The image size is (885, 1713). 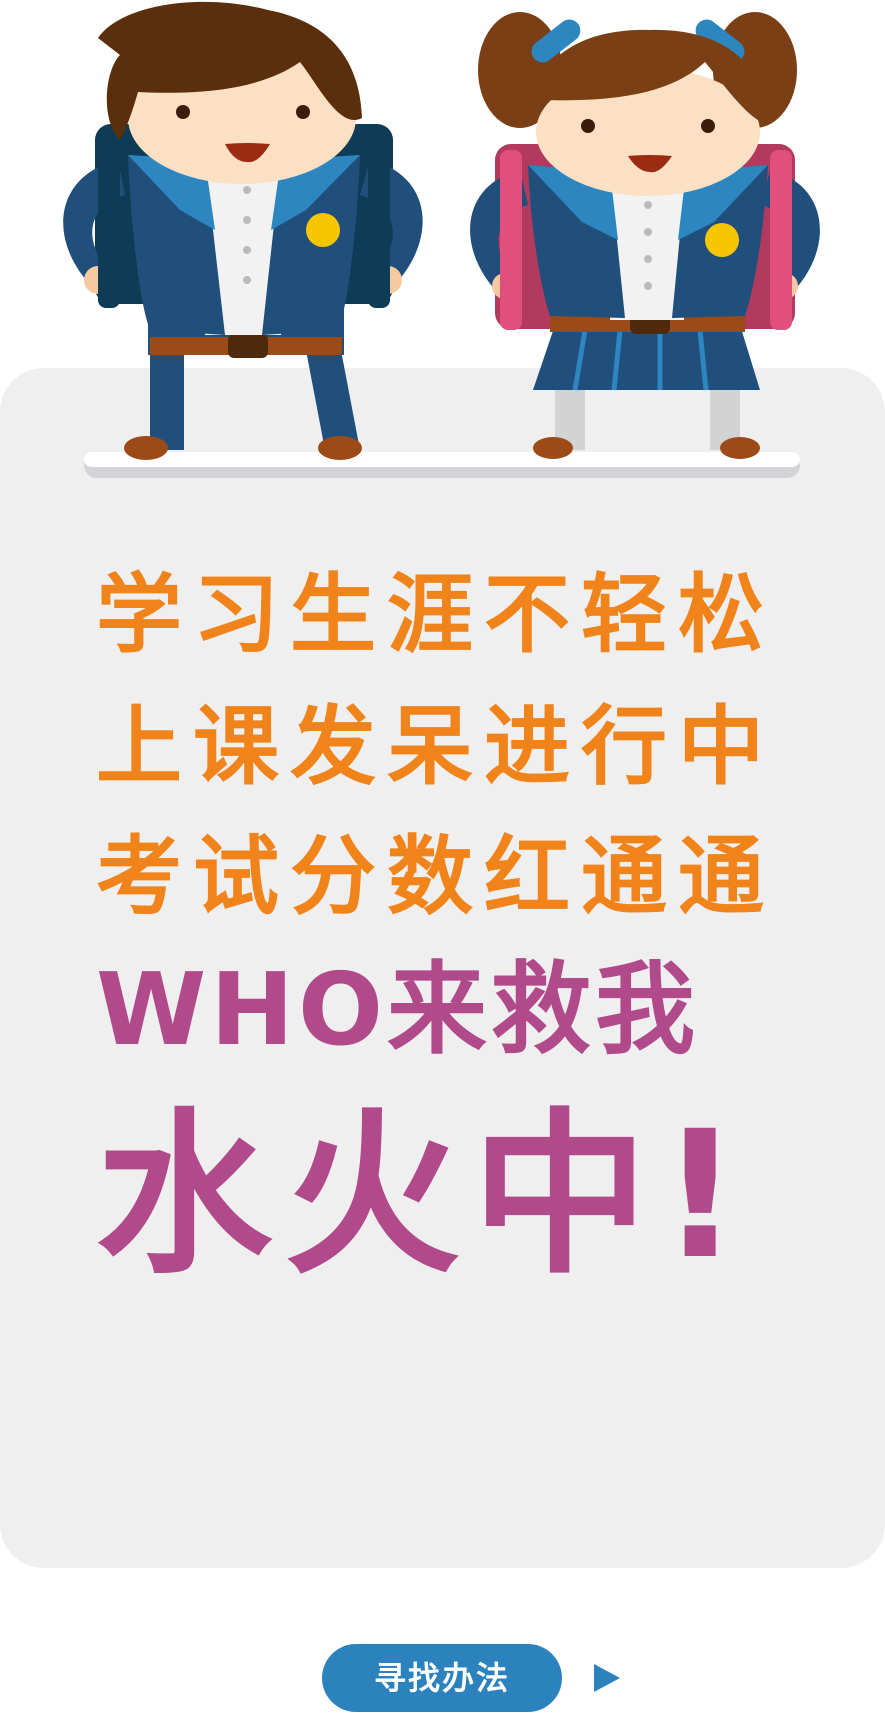 What do you see at coordinates (645, 235) in the screenshot?
I see `girl-student-icon` at bounding box center [645, 235].